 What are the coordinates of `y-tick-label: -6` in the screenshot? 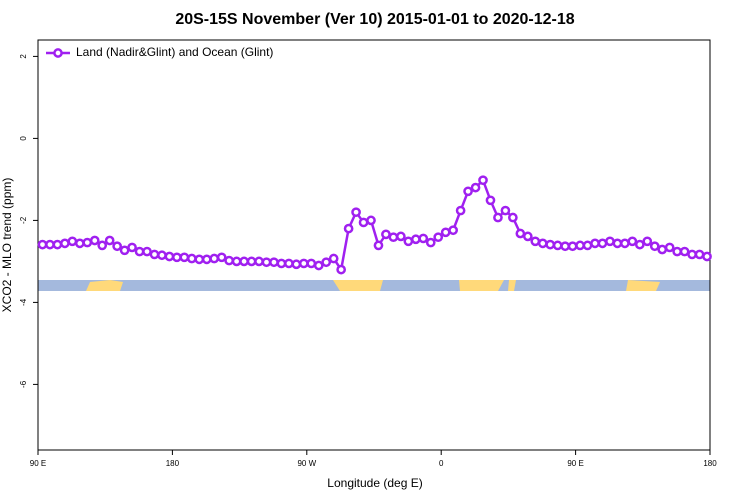 It's located at (23, 384).